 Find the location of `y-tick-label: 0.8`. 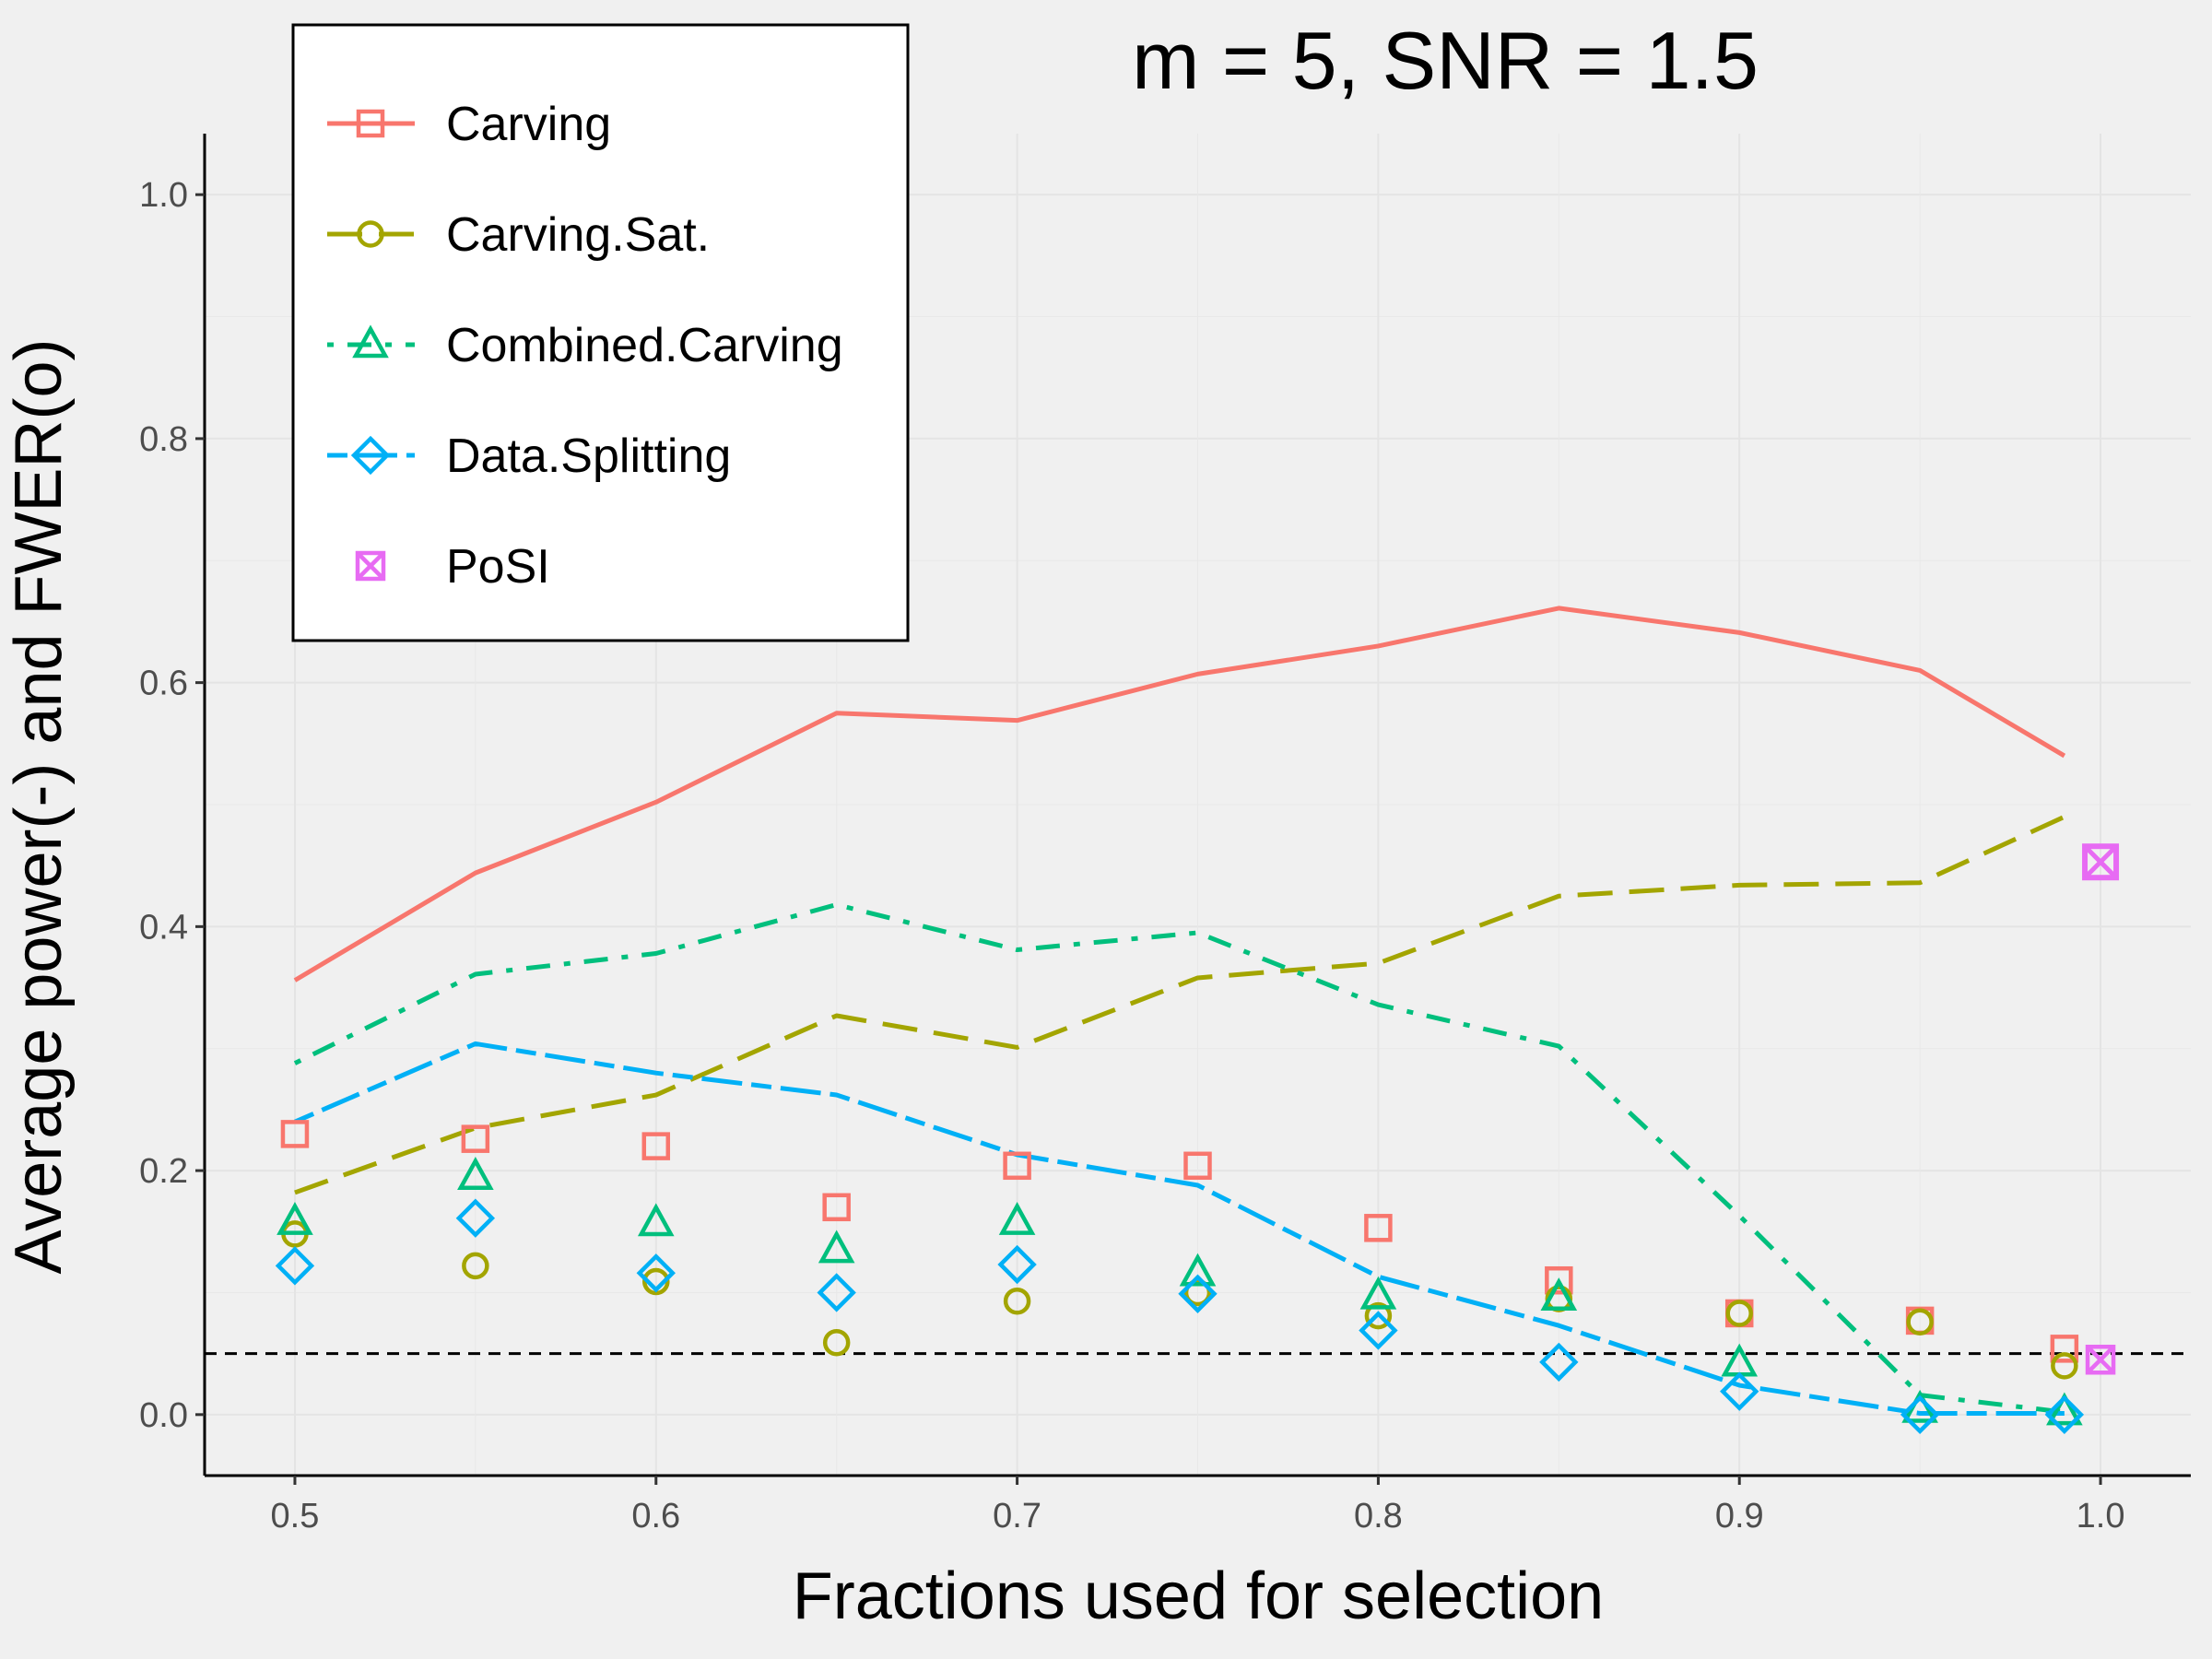

y-tick-label: 0.8 is located at coordinates (163, 439).